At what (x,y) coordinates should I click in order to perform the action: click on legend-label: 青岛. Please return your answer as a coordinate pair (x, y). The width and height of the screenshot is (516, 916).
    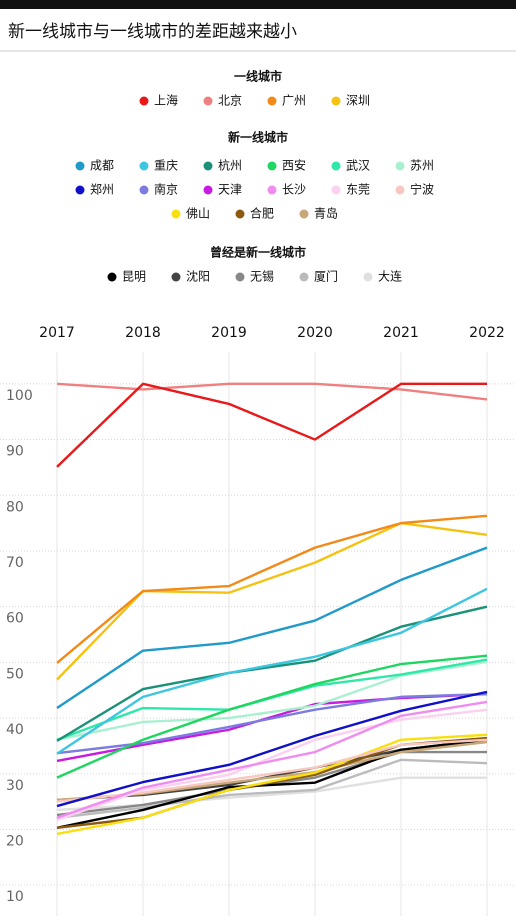
    Looking at the image, I should click on (326, 213).